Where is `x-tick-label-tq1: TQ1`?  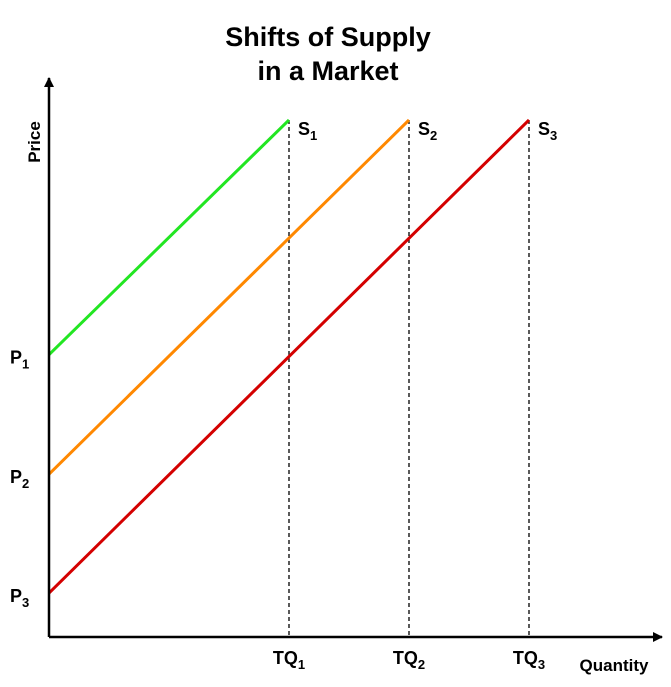 x-tick-label-tq1: TQ1 is located at coordinates (289, 660).